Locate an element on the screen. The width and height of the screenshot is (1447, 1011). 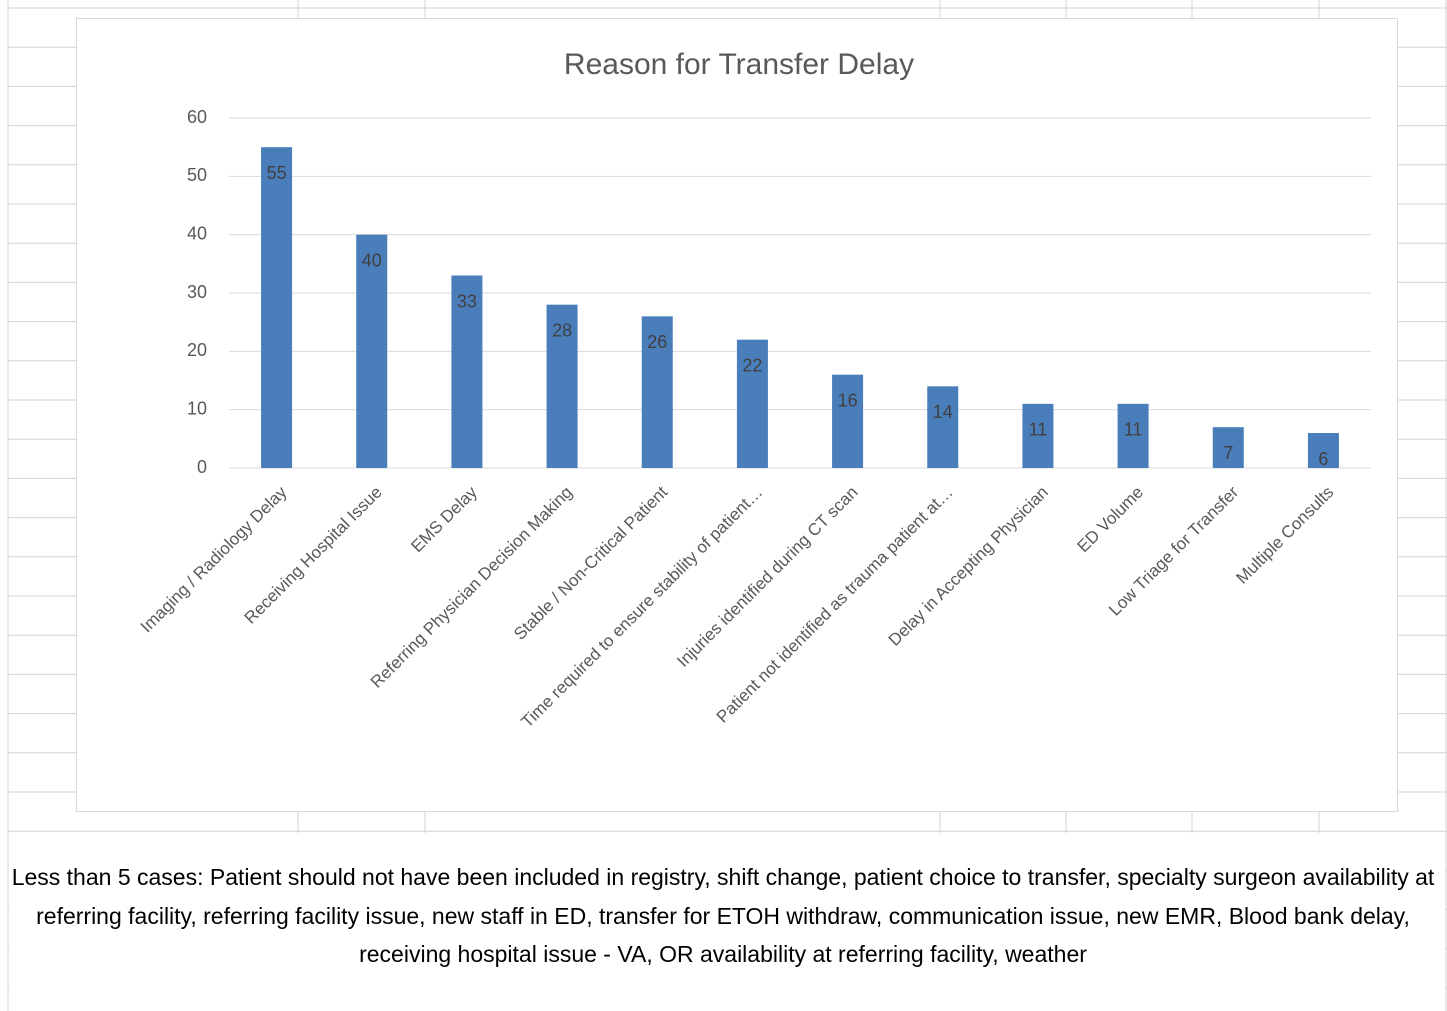
x-tick-label: Referring Physician Decision Making is located at coordinates (471, 587).